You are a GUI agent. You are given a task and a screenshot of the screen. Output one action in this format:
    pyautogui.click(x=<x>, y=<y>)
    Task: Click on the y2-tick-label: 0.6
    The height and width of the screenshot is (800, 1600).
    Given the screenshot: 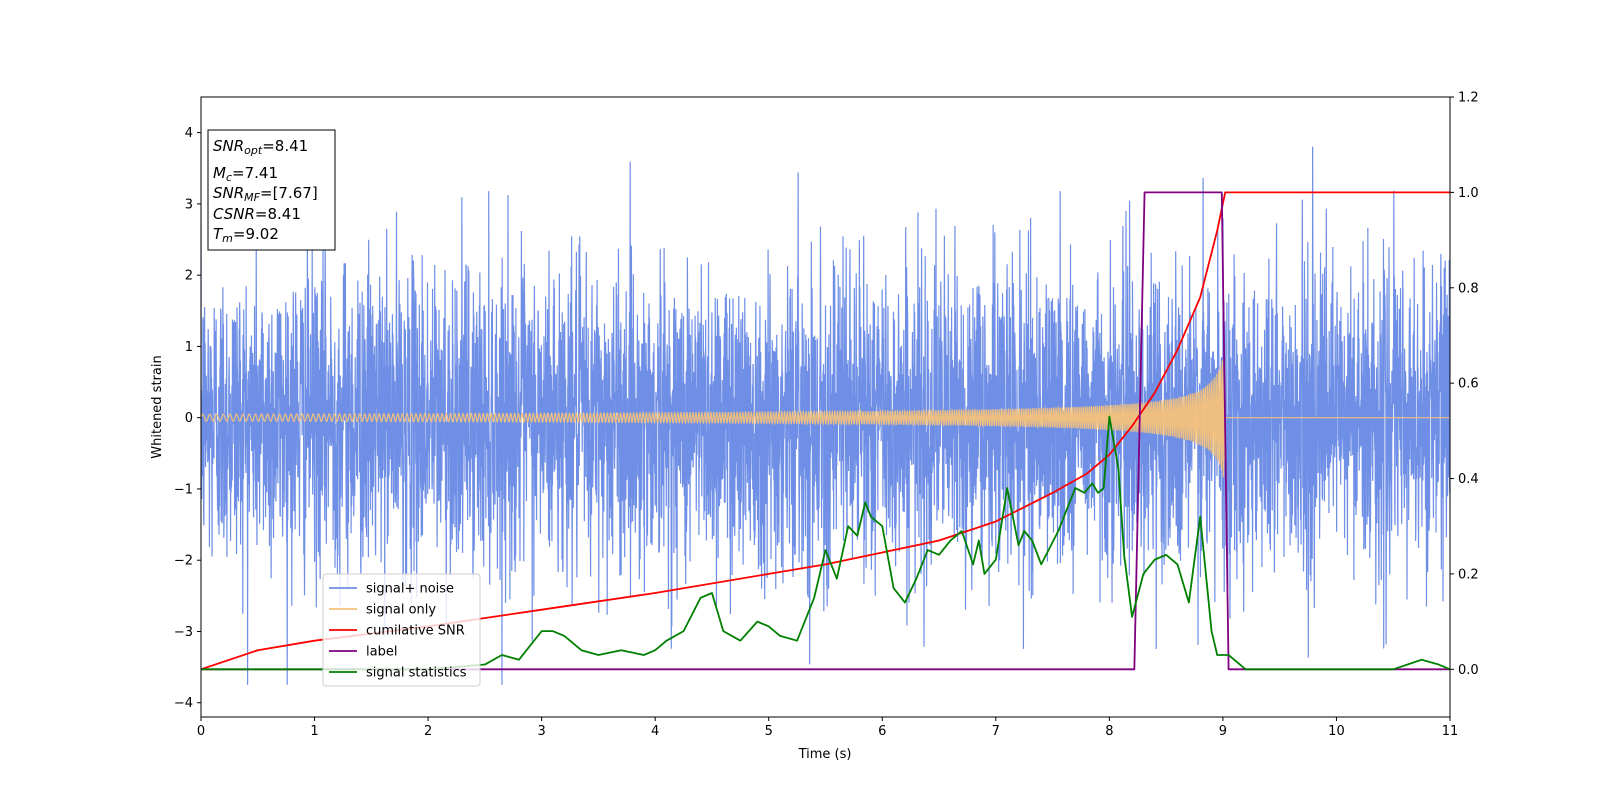 What is the action you would take?
    pyautogui.click(x=1468, y=384)
    